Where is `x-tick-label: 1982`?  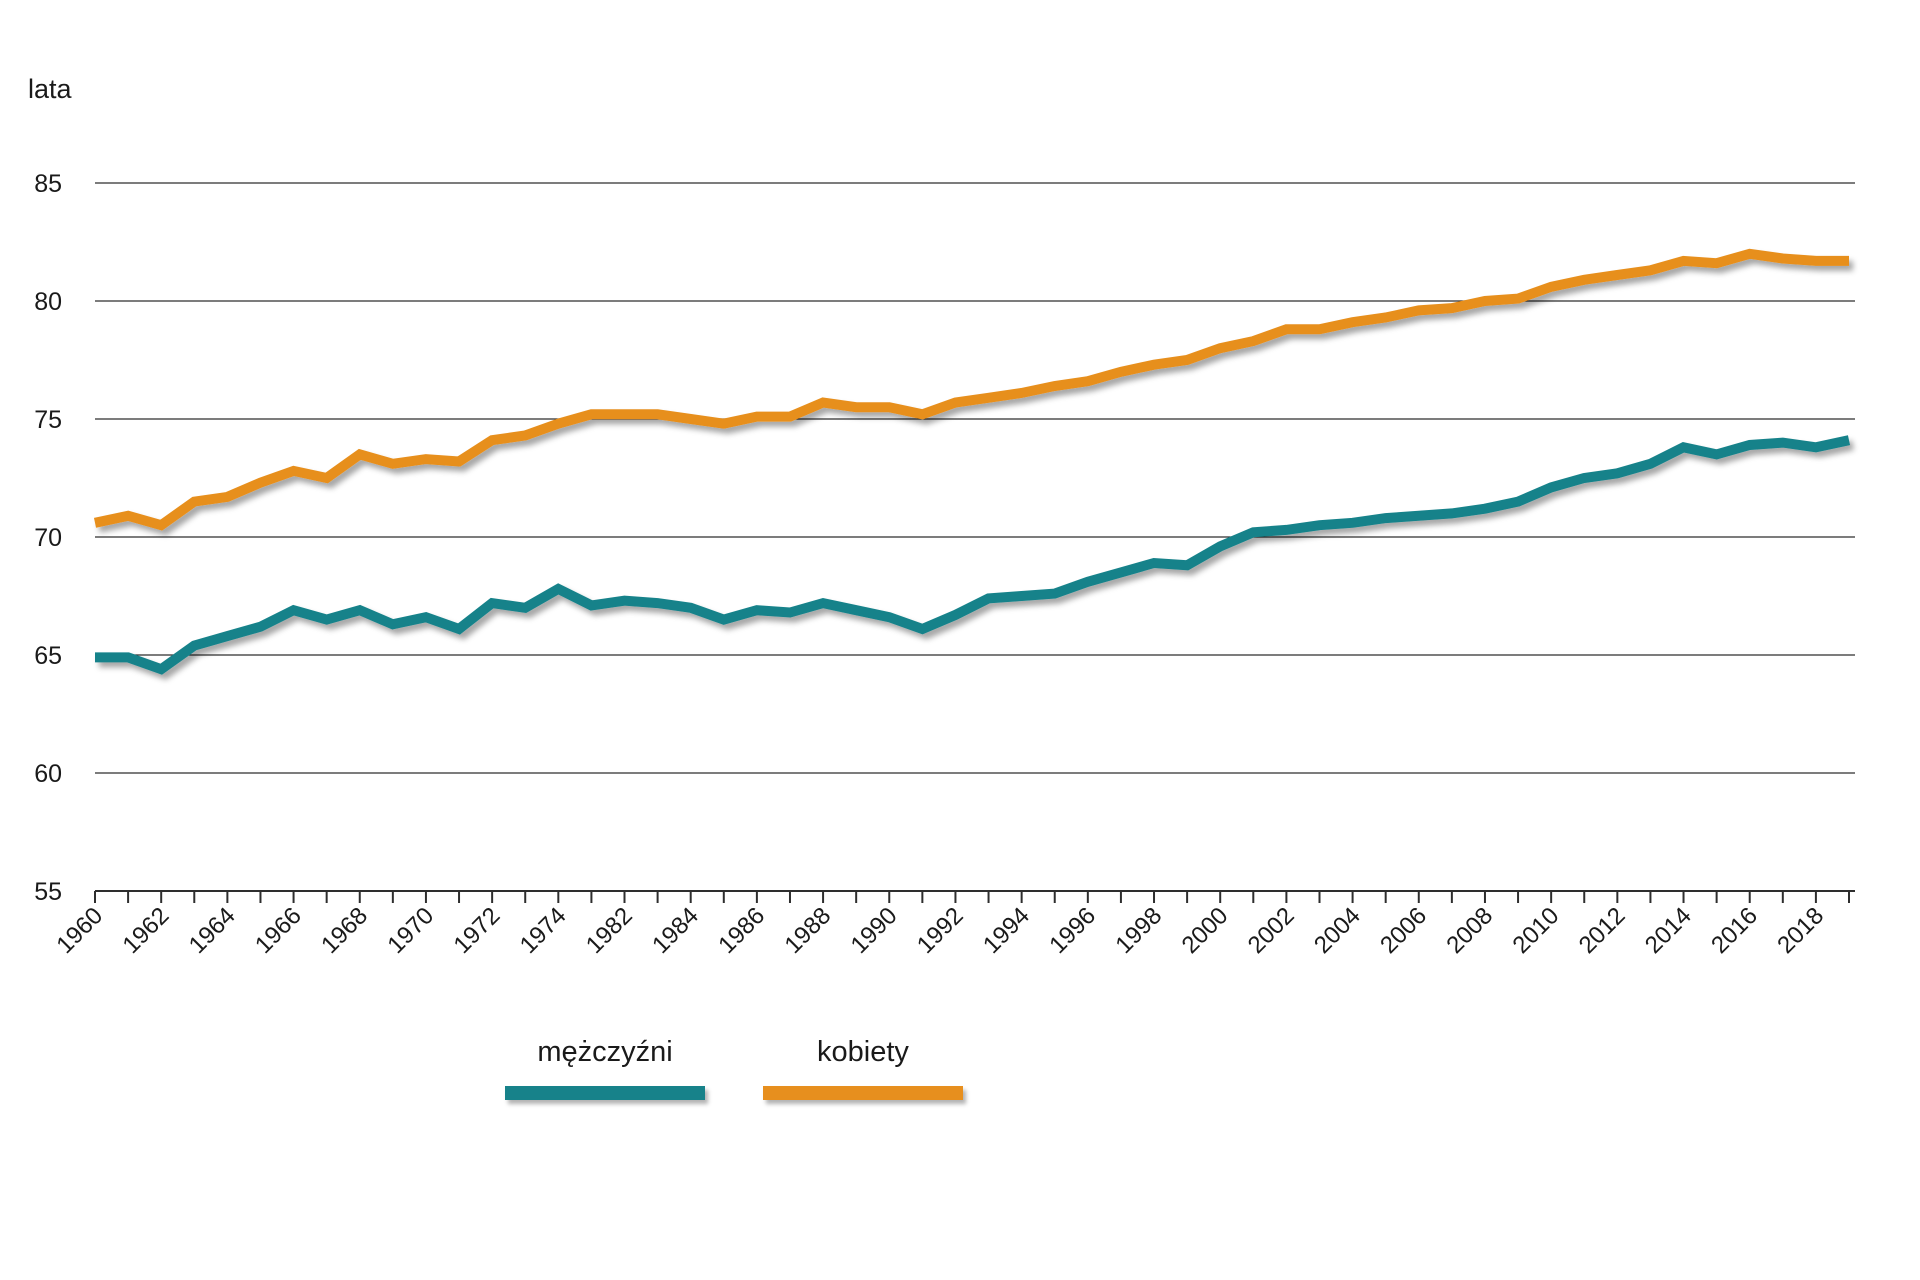
x-tick-label: 1982 is located at coordinates (609, 930).